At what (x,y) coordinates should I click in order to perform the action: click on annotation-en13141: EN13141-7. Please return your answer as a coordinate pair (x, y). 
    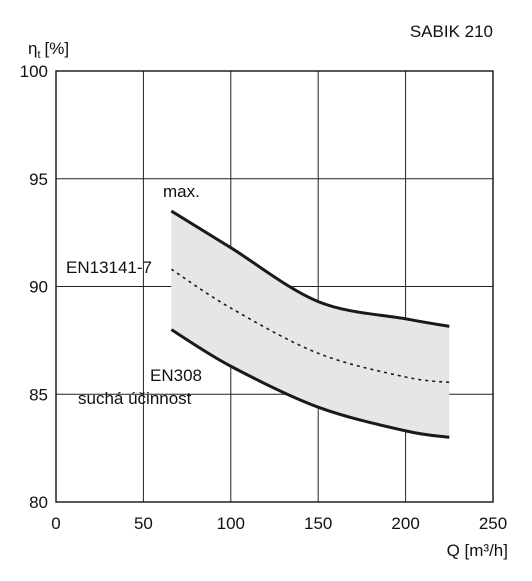
    Looking at the image, I should click on (109, 267).